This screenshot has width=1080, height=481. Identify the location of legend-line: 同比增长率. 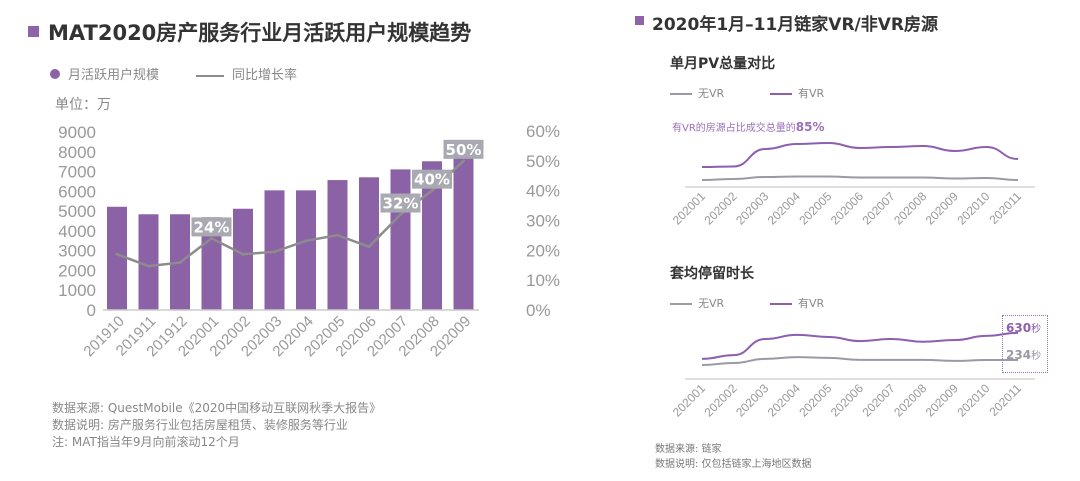
(246, 73).